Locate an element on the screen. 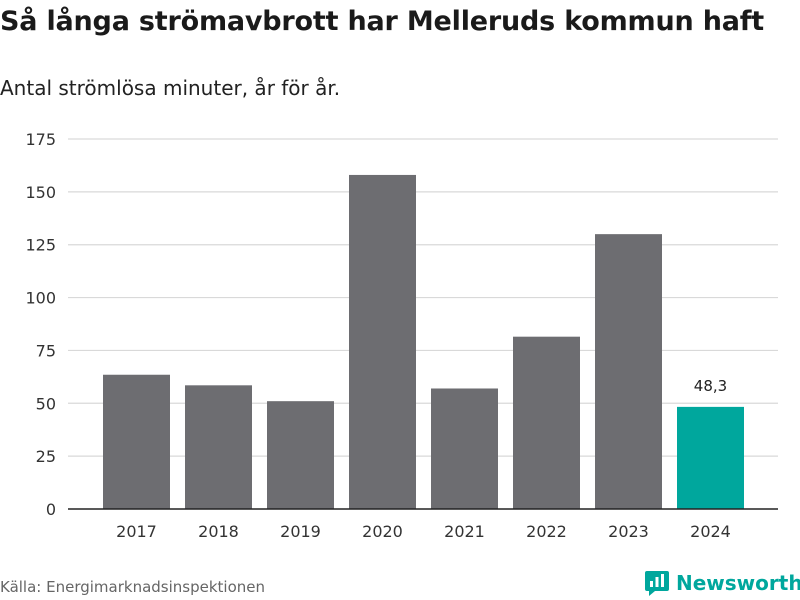 The image size is (800, 600). x-axis-ticks: 2017 2018 2019 2020 2021 2022 2023 2024 is located at coordinates (423, 531).